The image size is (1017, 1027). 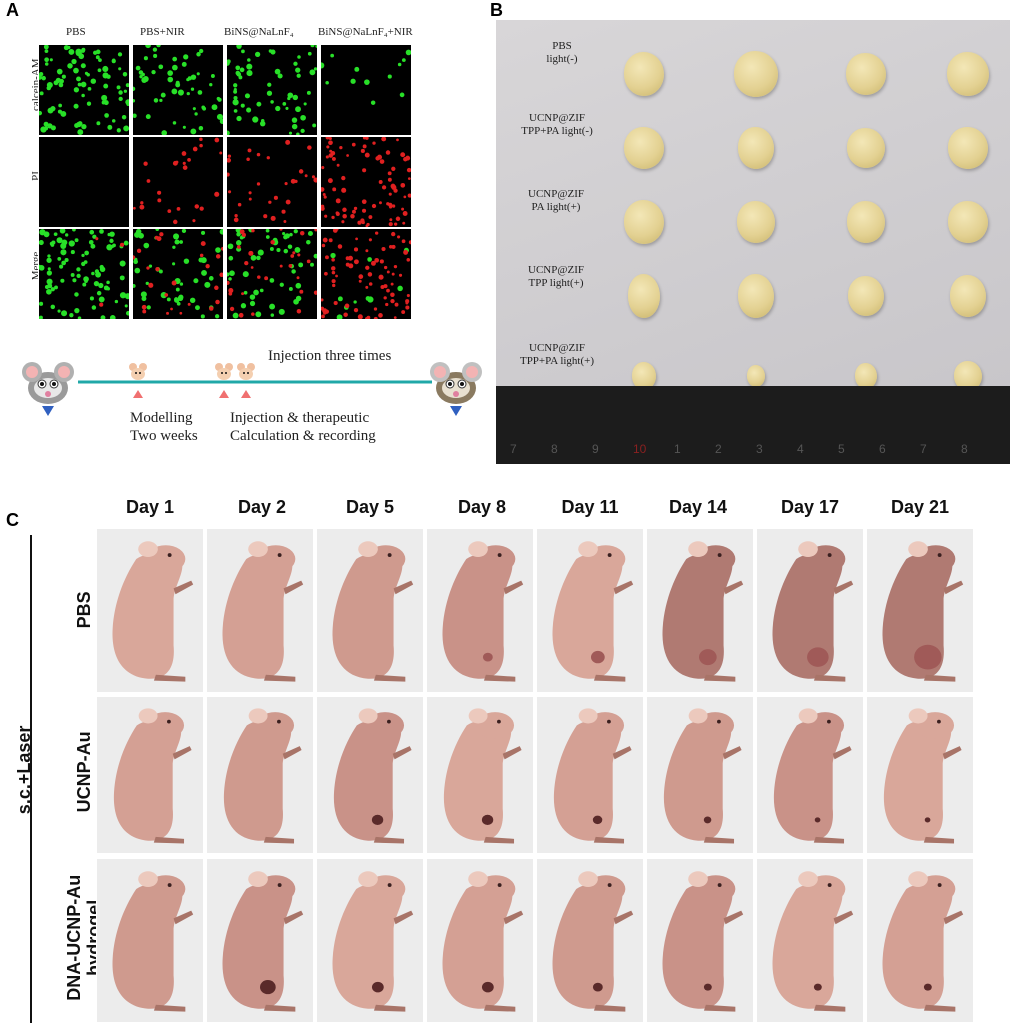 What do you see at coordinates (562, 59) in the screenshot?
I see `tumor-row-label-1-line2: light(-)` at bounding box center [562, 59].